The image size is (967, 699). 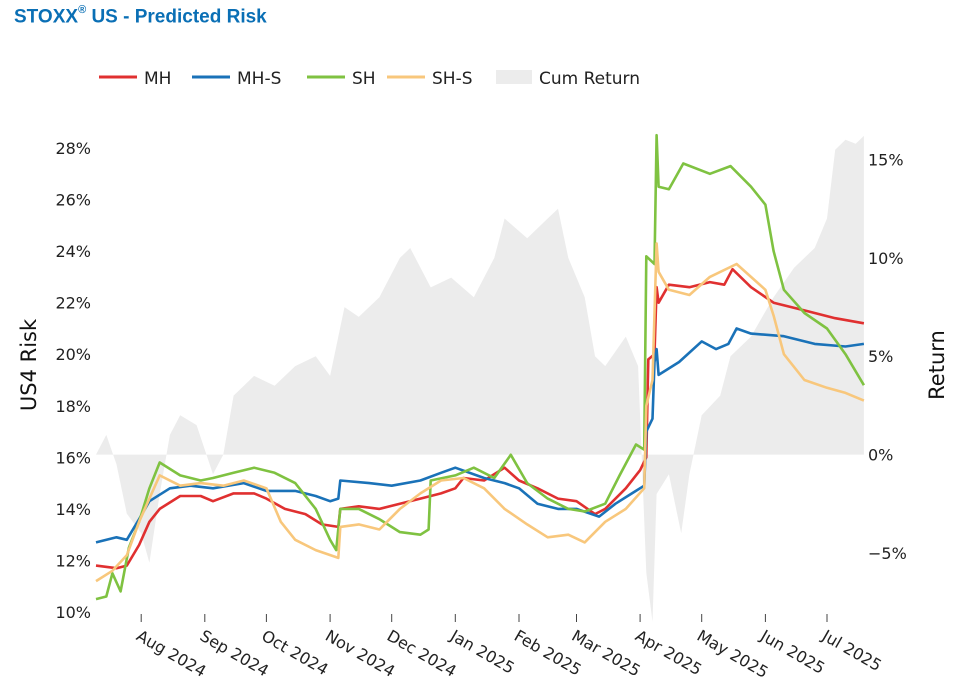 I want to click on y2-tick-label: 15%, so click(x=886, y=160).